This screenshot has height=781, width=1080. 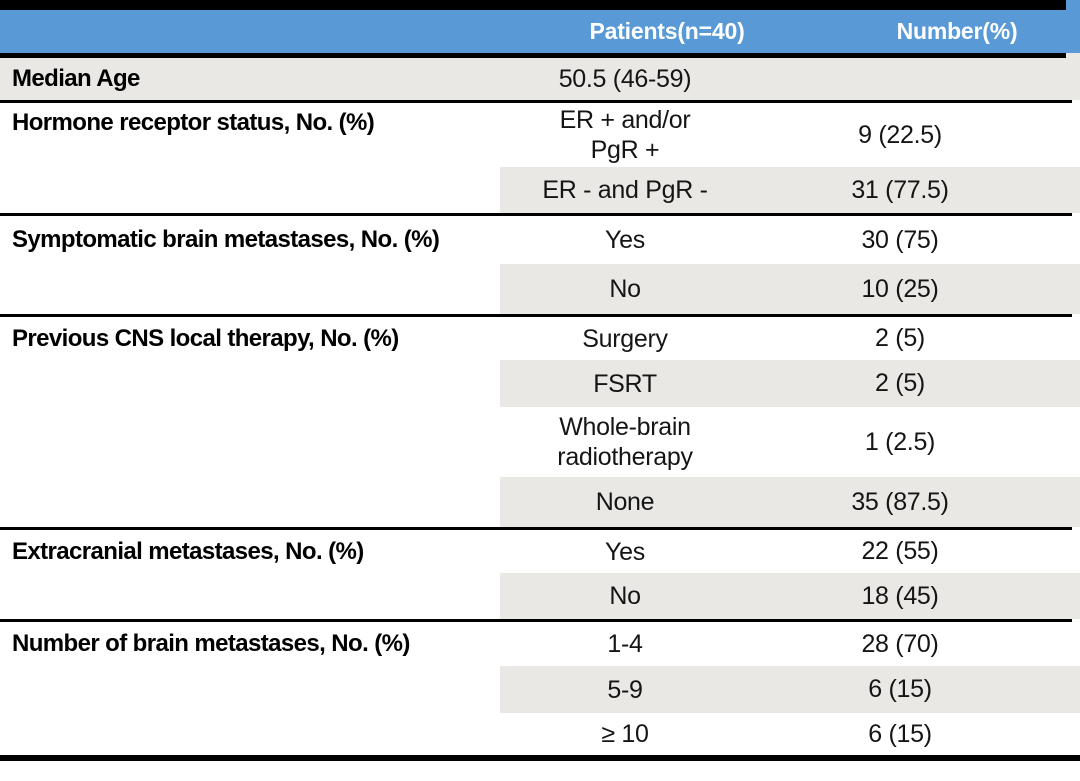 I want to click on table-row: ≥ 10 6 (15), so click(x=790, y=734).